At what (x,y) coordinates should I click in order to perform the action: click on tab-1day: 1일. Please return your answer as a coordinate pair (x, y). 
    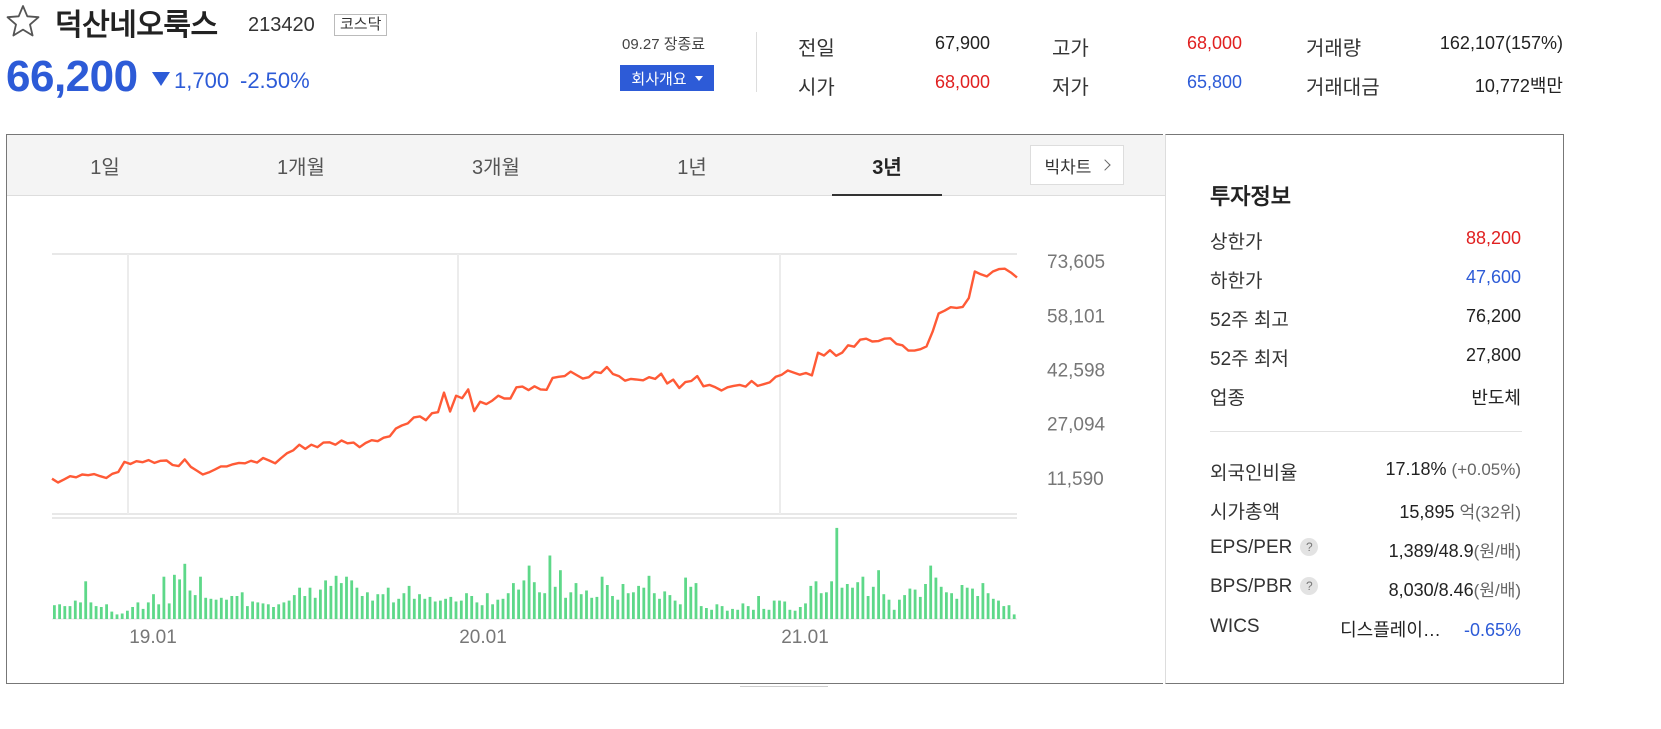
    Looking at the image, I should click on (105, 168).